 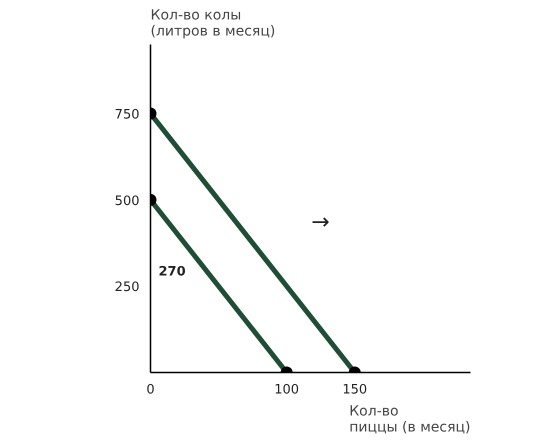 What do you see at coordinates (127, 288) in the screenshot?
I see `y-tick-label: 250` at bounding box center [127, 288].